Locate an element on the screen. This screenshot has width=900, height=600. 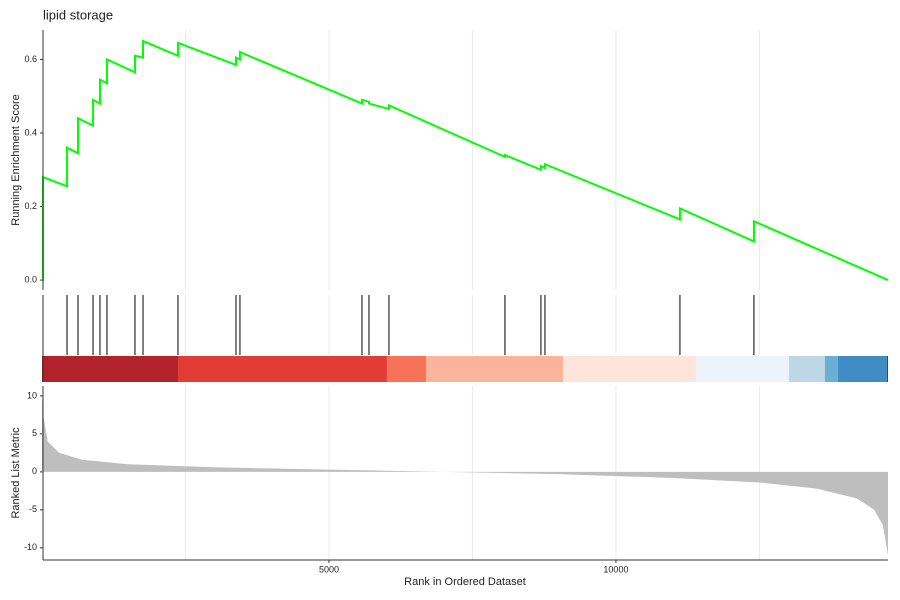
y-tick-label: 0 is located at coordinates (34, 471).